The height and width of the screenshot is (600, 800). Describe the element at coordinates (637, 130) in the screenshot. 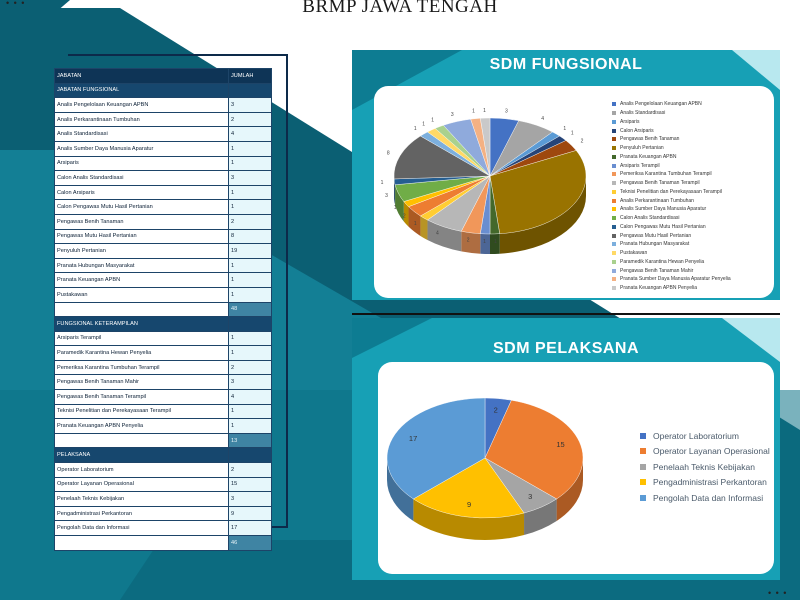

I see `legend-label: Calon Arsiparis` at that location.